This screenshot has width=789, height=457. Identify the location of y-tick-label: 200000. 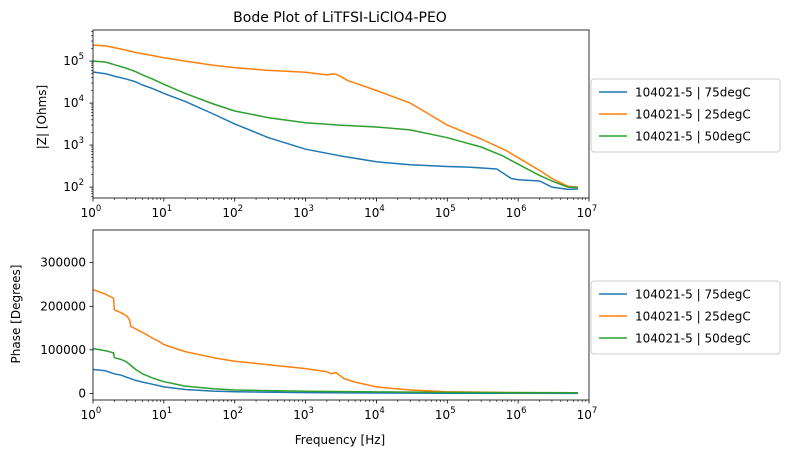
(63, 306).